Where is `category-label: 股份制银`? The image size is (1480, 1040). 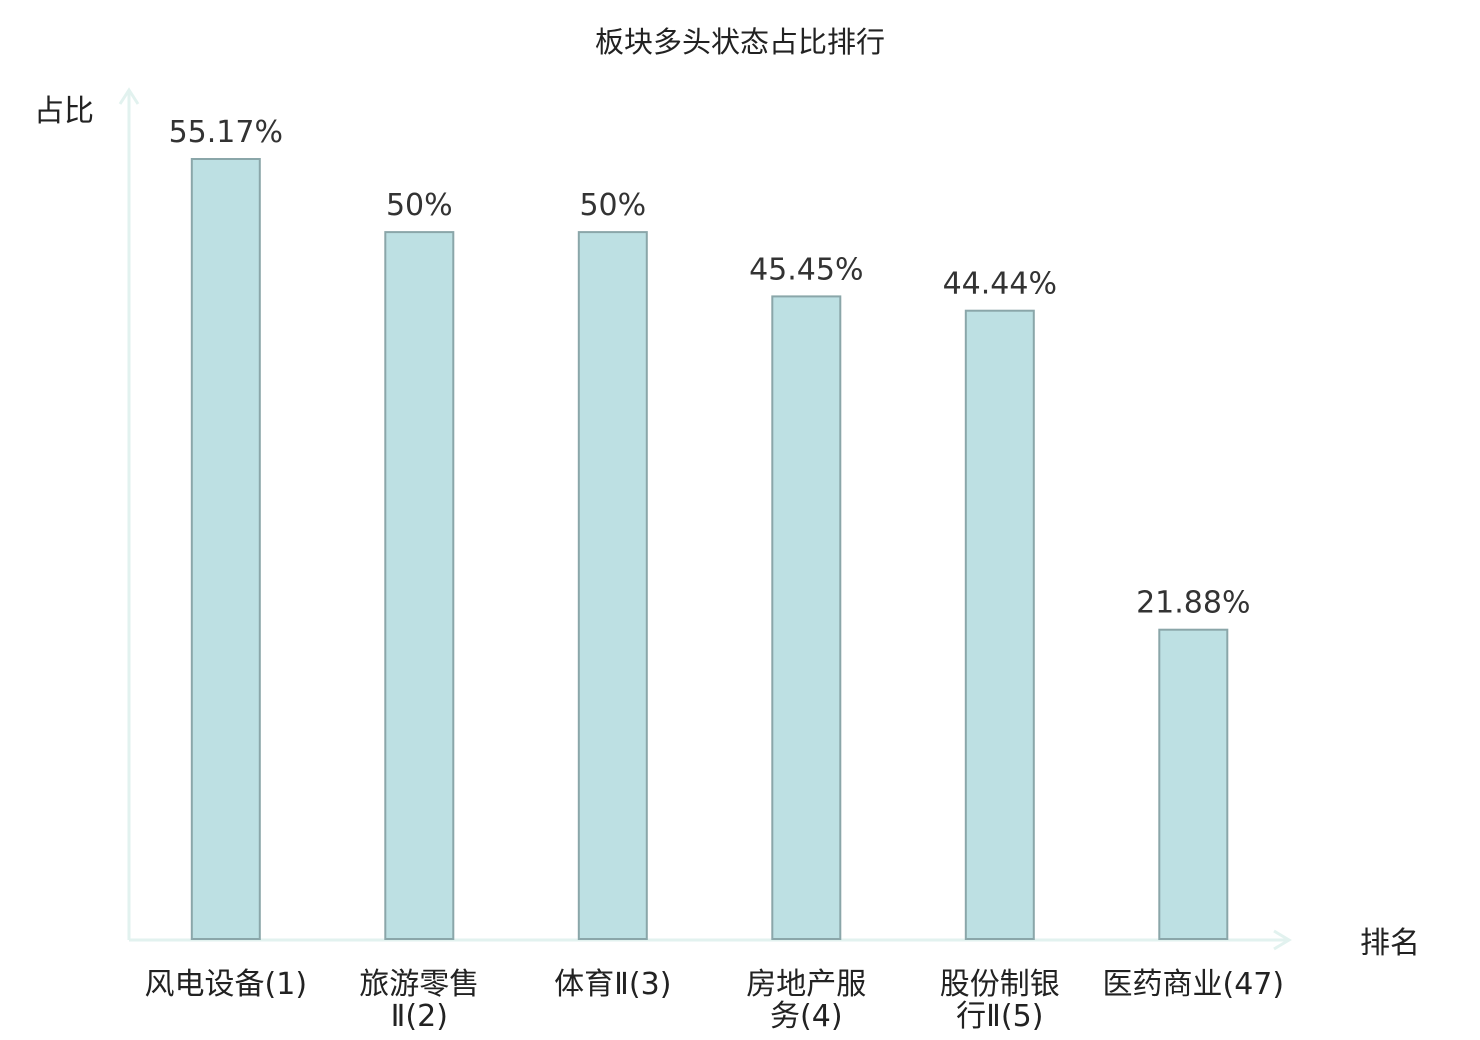
category-label: 股份制银 is located at coordinates (1000, 984).